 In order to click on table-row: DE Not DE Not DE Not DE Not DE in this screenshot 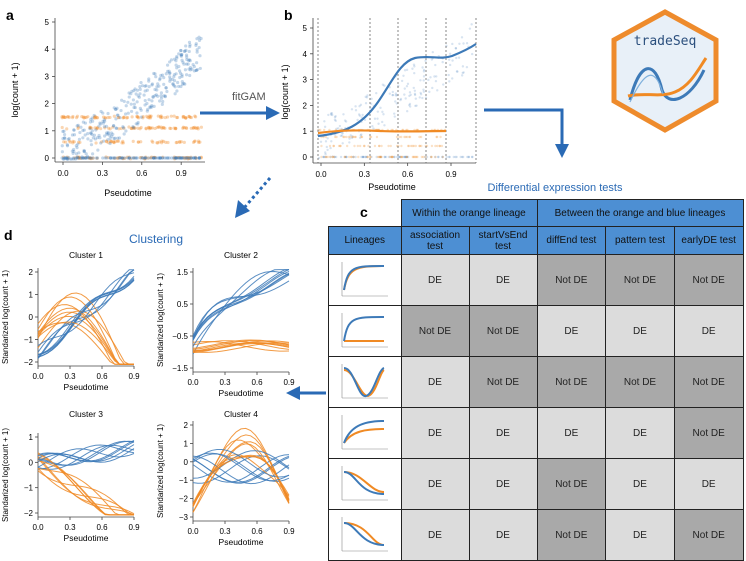, I will do `click(536, 382)`.